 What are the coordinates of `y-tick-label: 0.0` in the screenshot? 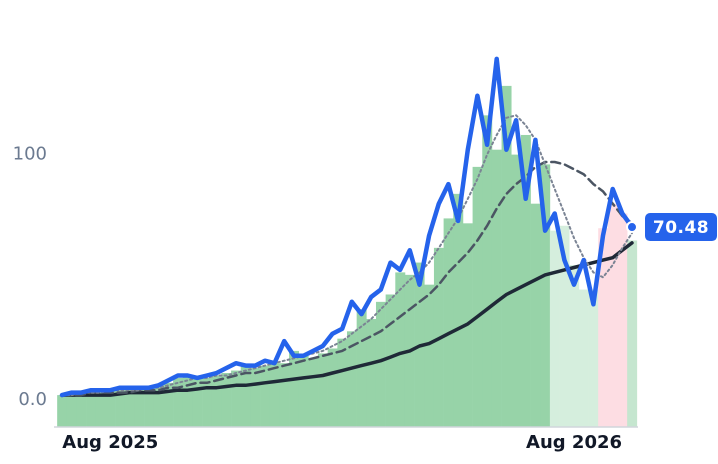 It's located at (32, 399).